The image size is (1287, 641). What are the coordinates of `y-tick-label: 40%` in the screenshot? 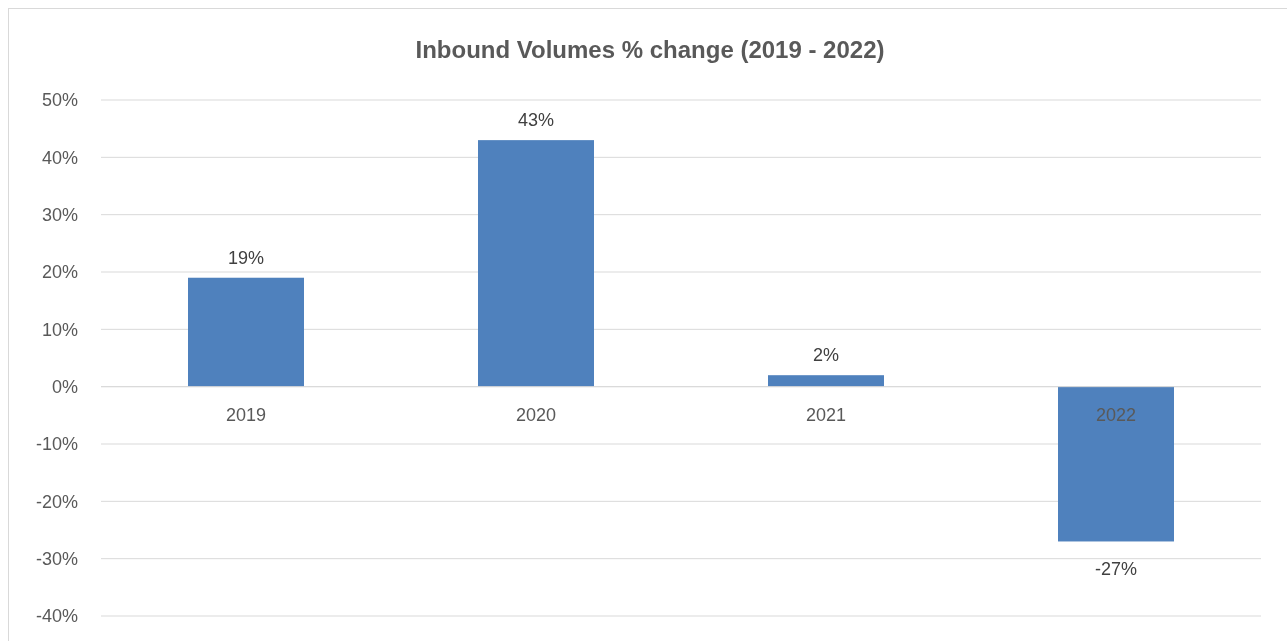 It's located at (59, 157).